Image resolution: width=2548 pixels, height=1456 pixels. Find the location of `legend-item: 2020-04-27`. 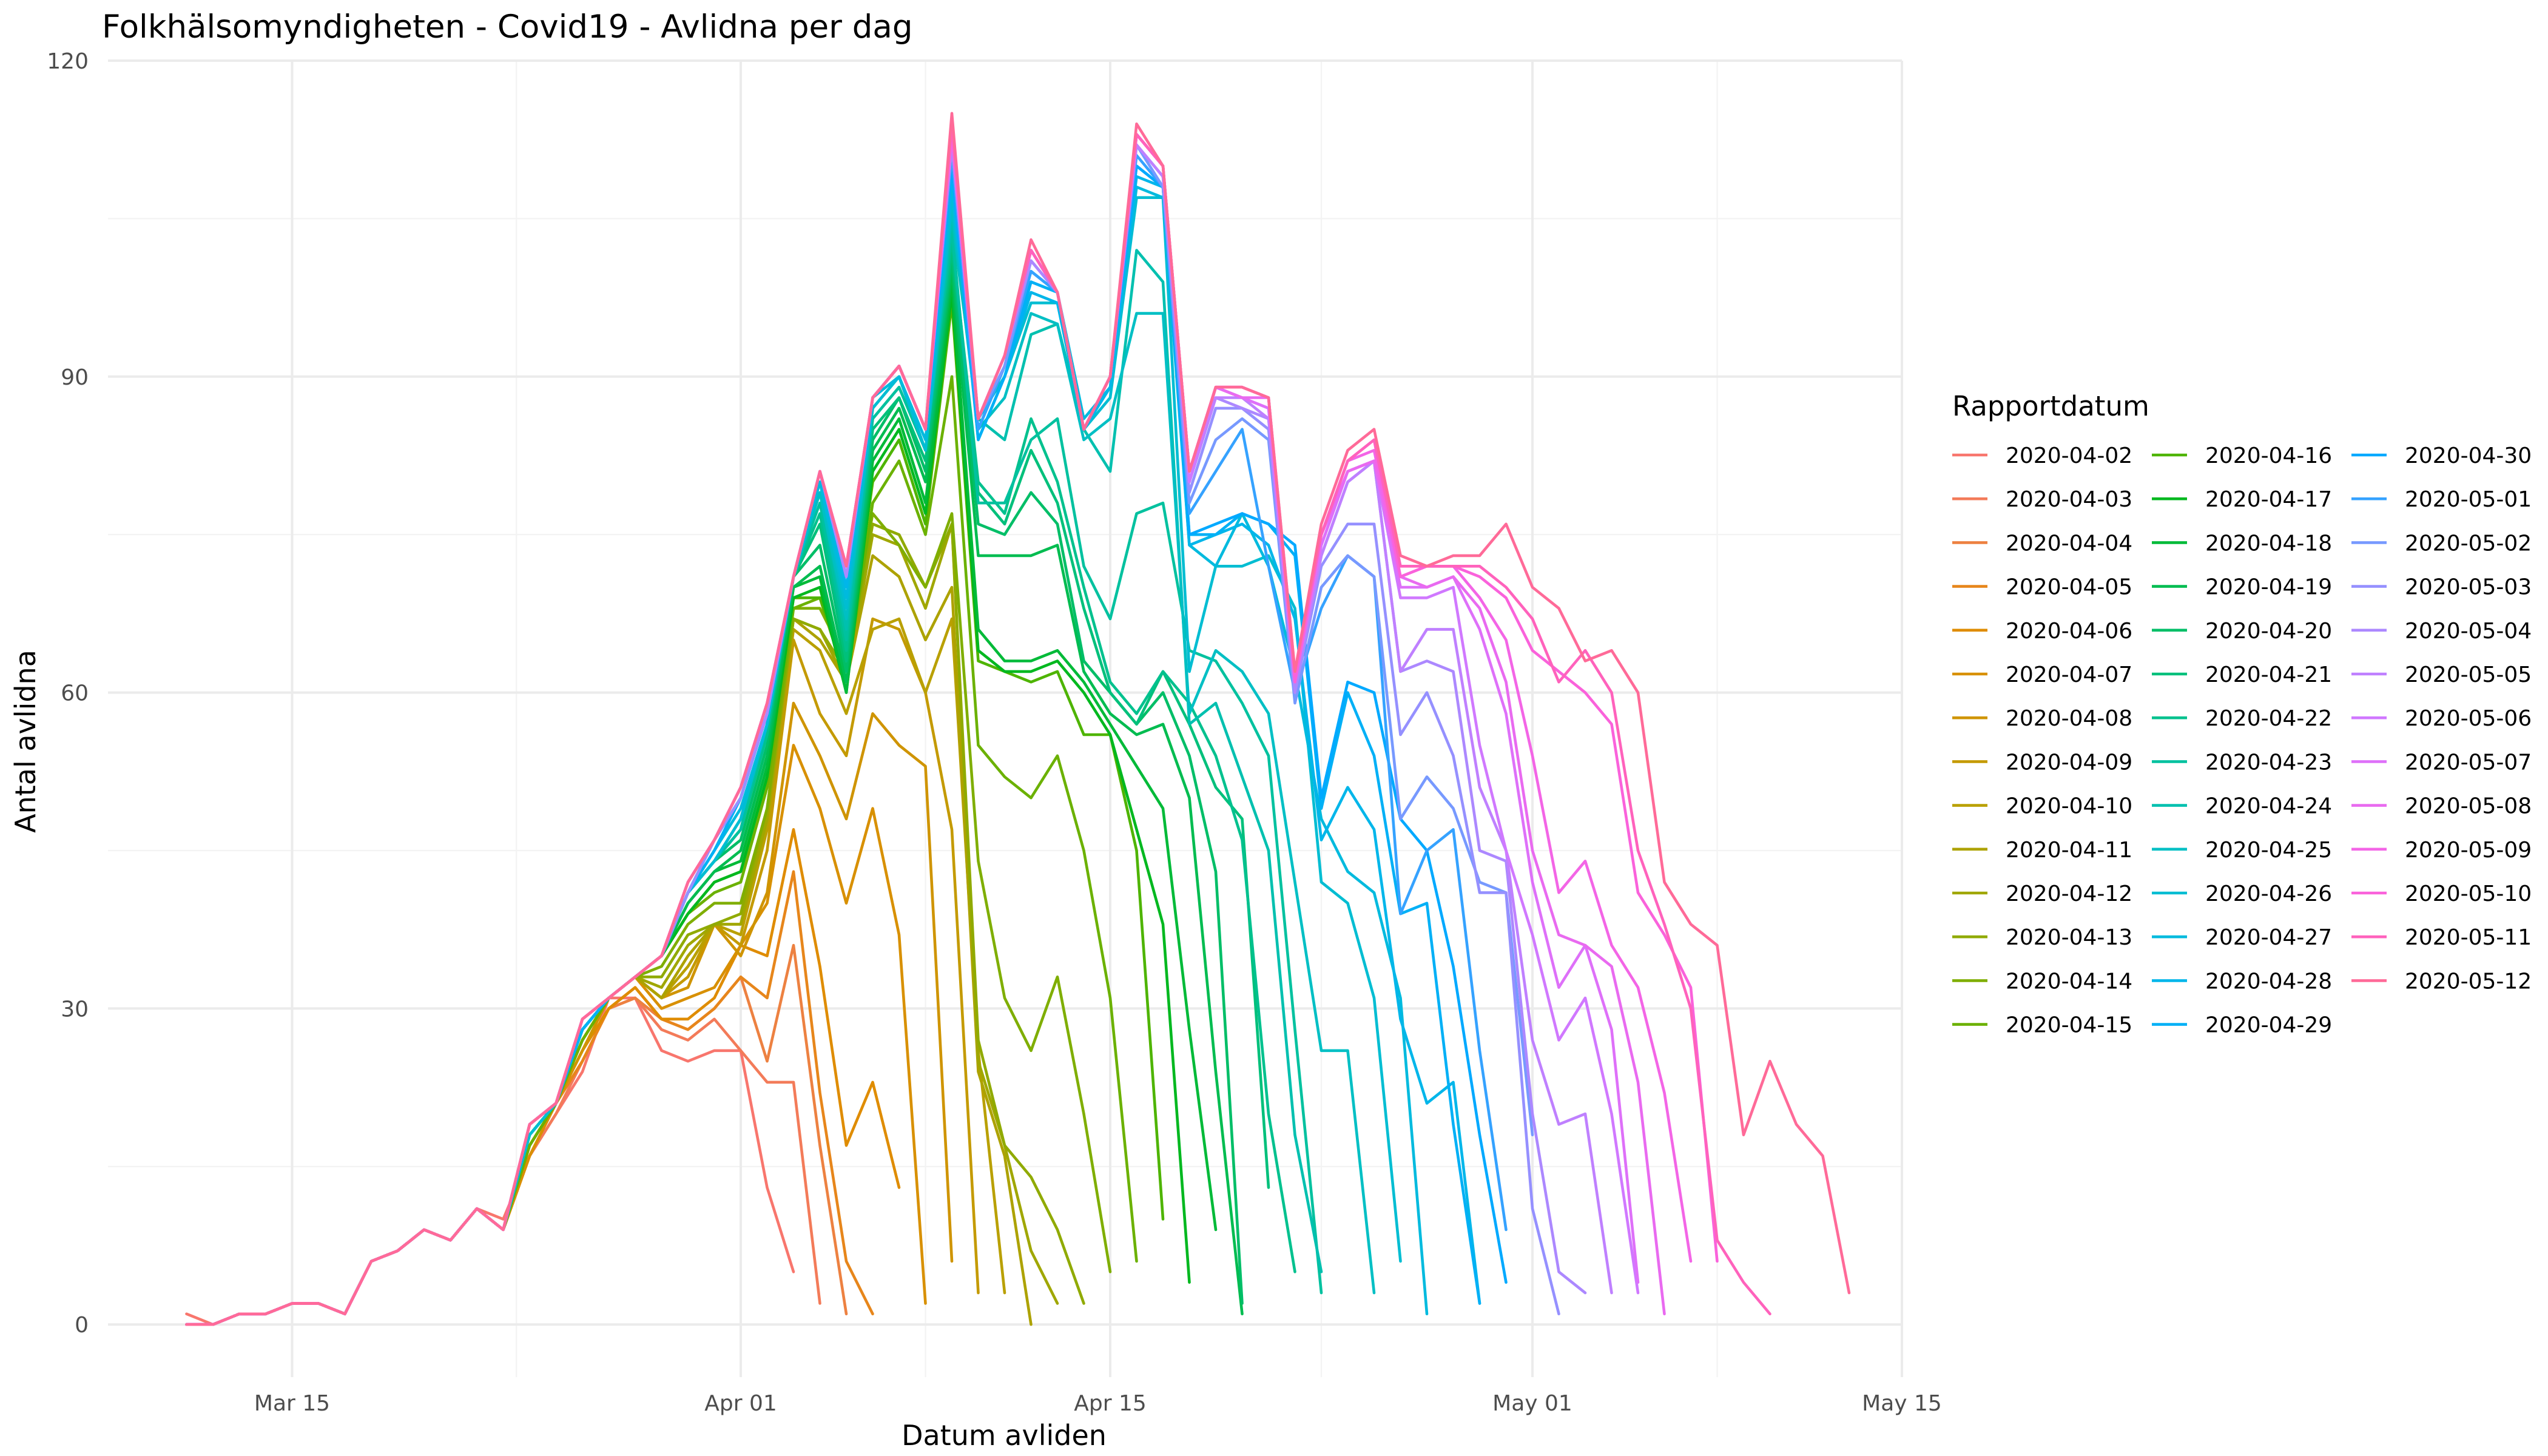

legend-item: 2020-04-27 is located at coordinates (2242, 937).